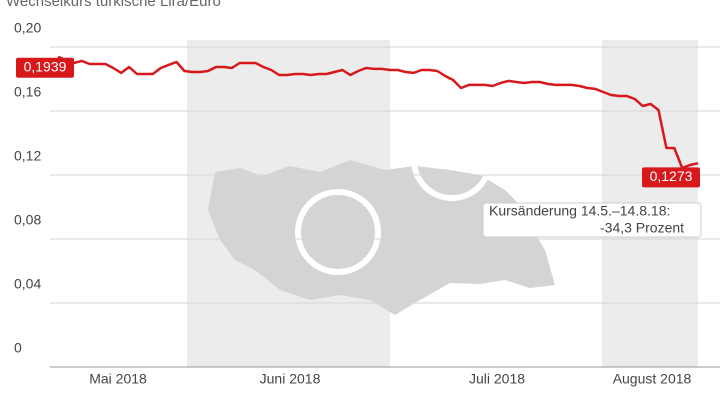 Image resolution: width=720 pixels, height=405 pixels. I want to click on value-label: 0,1273, so click(671, 176).